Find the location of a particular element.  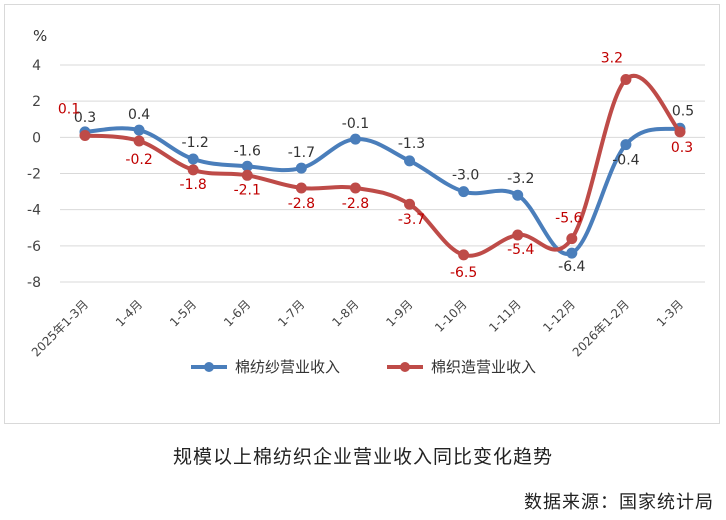

x-tick-label: 2025年1-3月 is located at coordinates (60, 328).